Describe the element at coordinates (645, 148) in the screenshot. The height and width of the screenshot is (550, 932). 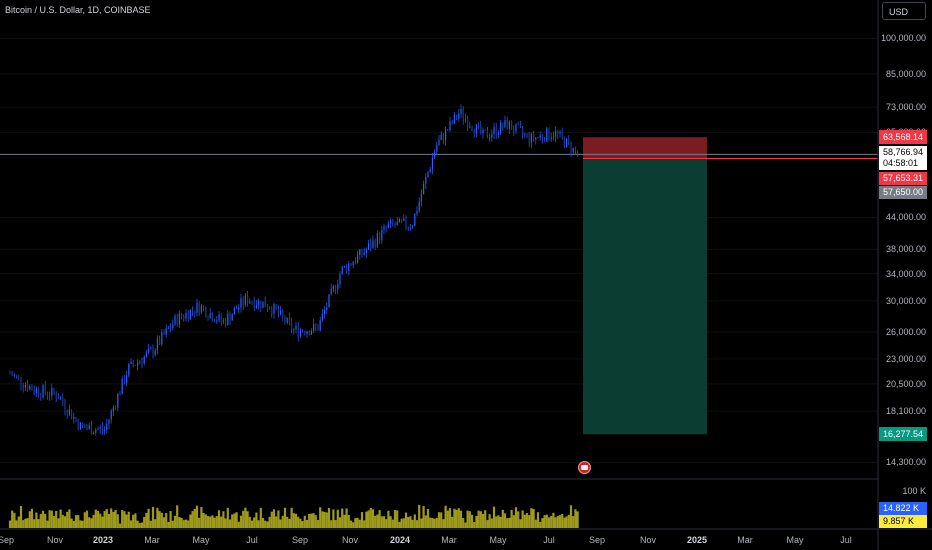
I see `stop-loss-zone` at that location.